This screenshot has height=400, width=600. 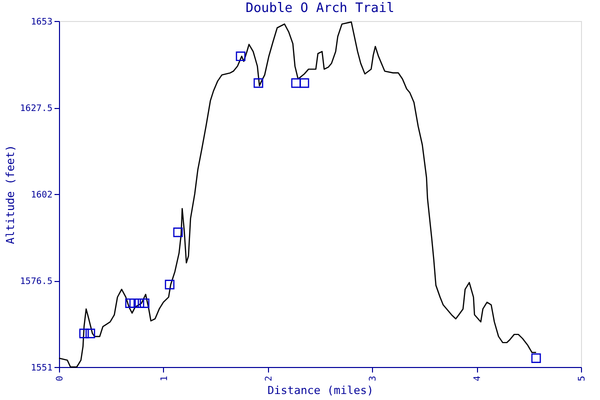 What do you see at coordinates (36, 282) in the screenshot?
I see `y-tick-label: 1576.5` at bounding box center [36, 282].